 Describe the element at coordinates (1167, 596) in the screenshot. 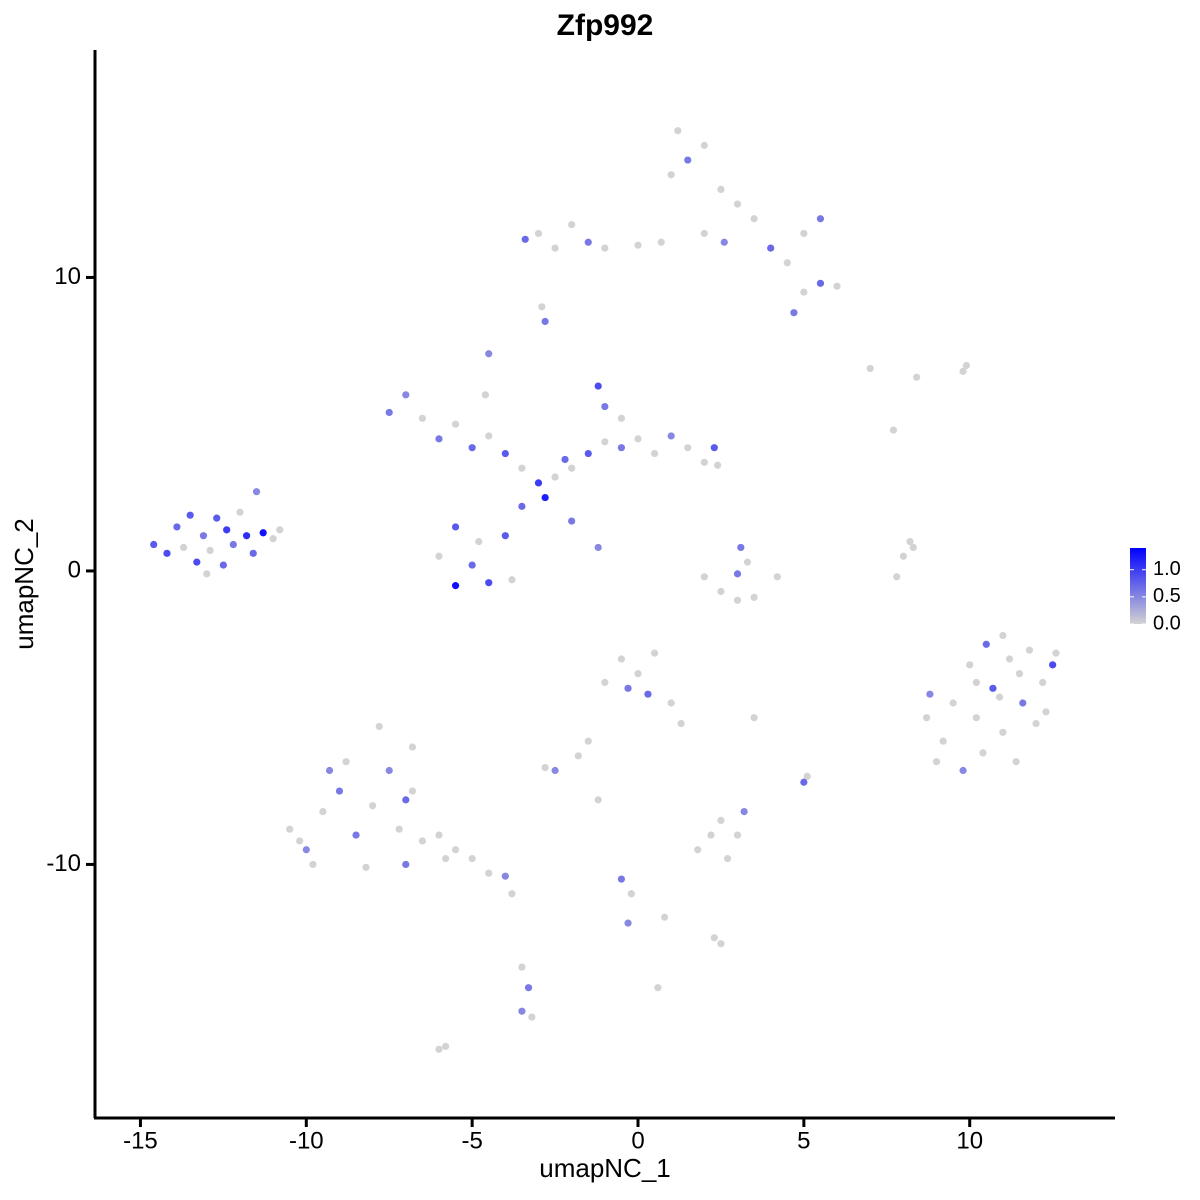

I see `colorbar-tick-label: 0.5` at that location.